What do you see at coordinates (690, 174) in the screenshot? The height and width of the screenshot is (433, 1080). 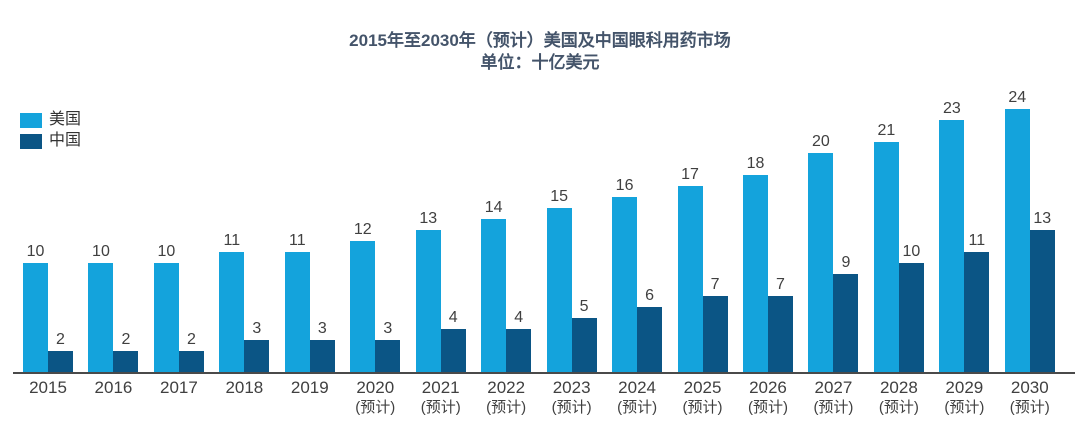 I see `value-label-us: 17` at bounding box center [690, 174].